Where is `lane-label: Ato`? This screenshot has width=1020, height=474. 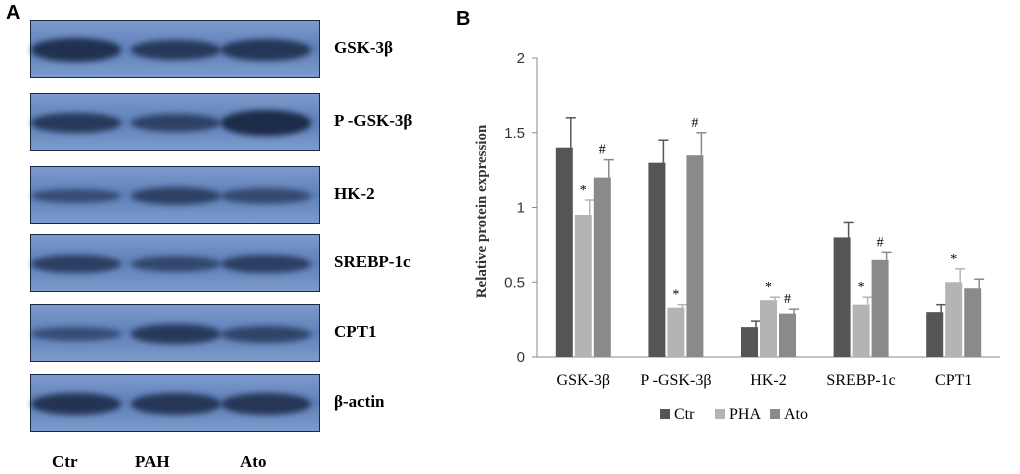
lane-label: Ato is located at coordinates (253, 461).